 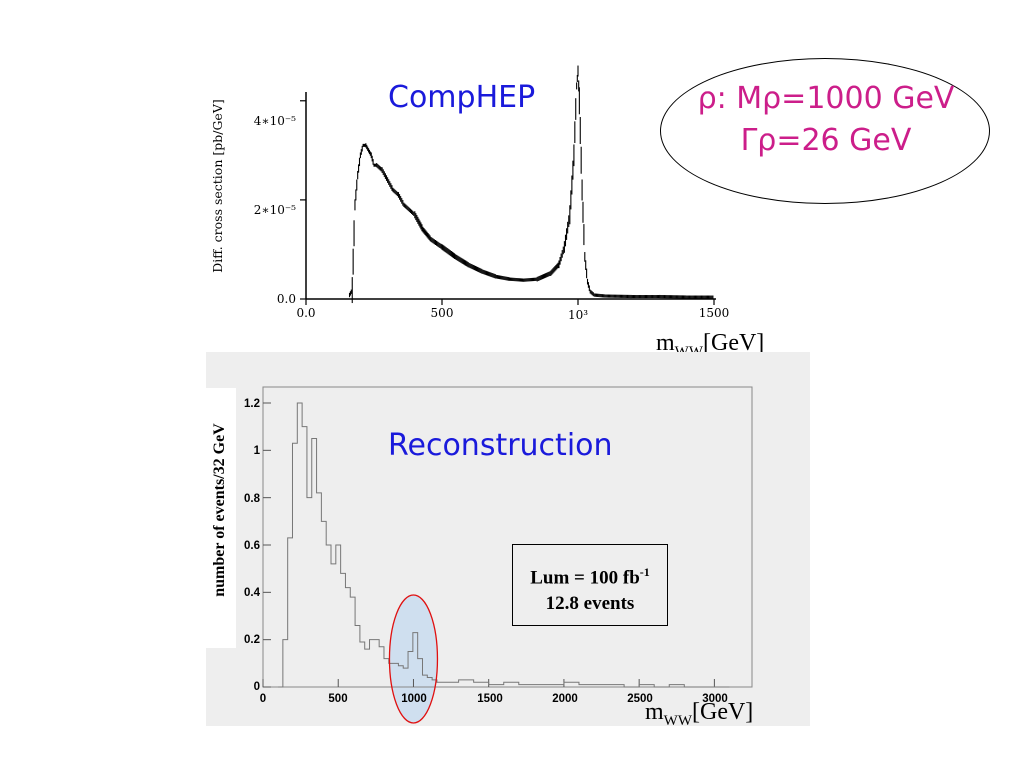 What do you see at coordinates (677, 720) in the screenshot?
I see `reco-xlabel-sub: WW` at bounding box center [677, 720].